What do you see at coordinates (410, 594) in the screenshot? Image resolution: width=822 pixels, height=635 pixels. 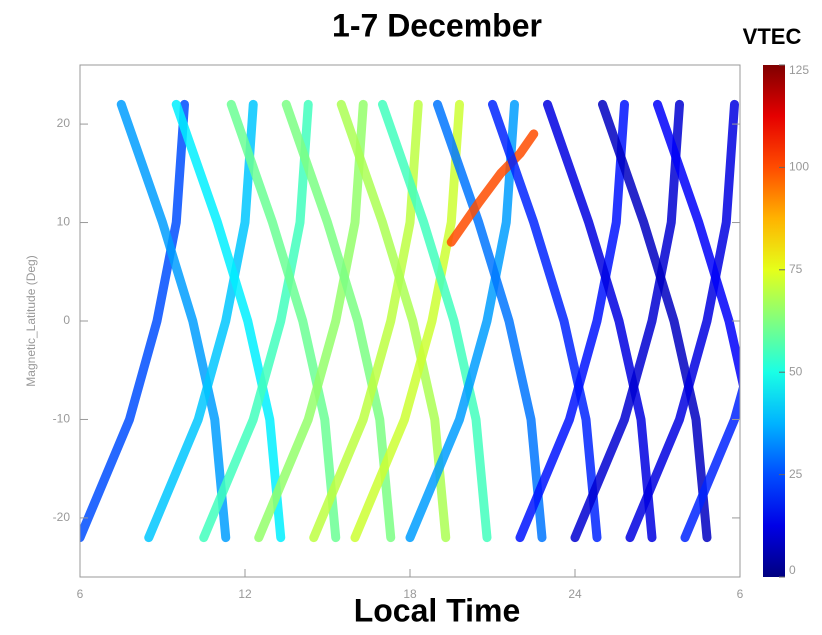 I see `x-tick-label: 18` at bounding box center [410, 594].